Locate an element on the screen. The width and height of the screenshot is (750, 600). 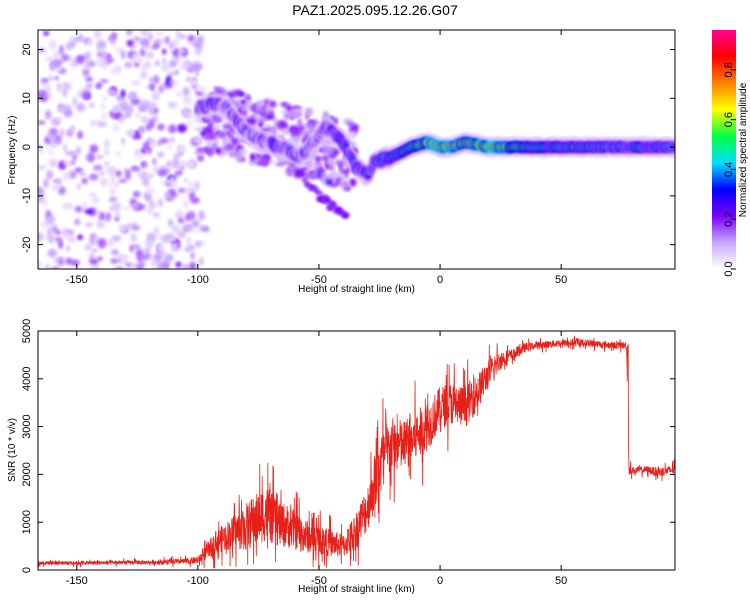
spectrogram-x-tick-label: 50 is located at coordinates (561, 280).